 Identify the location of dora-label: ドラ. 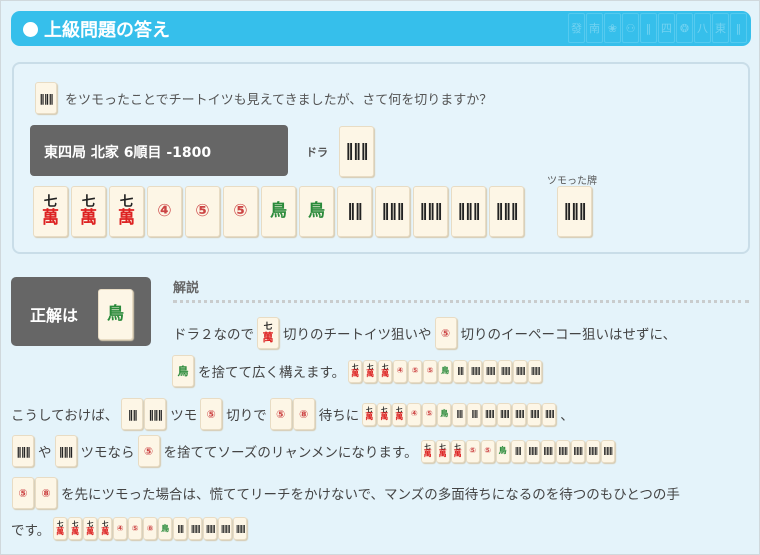
(317, 152).